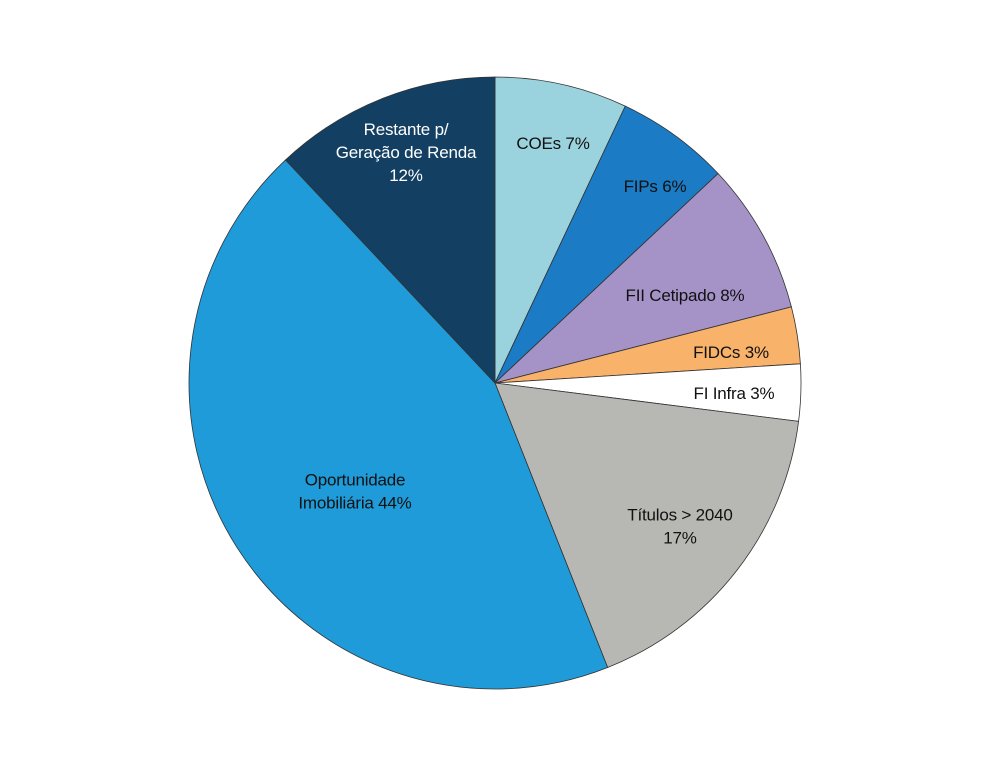 This screenshot has height=768, width=990. Describe the element at coordinates (355, 480) in the screenshot. I see `pie-slice-label-line: Oportunidade` at that location.